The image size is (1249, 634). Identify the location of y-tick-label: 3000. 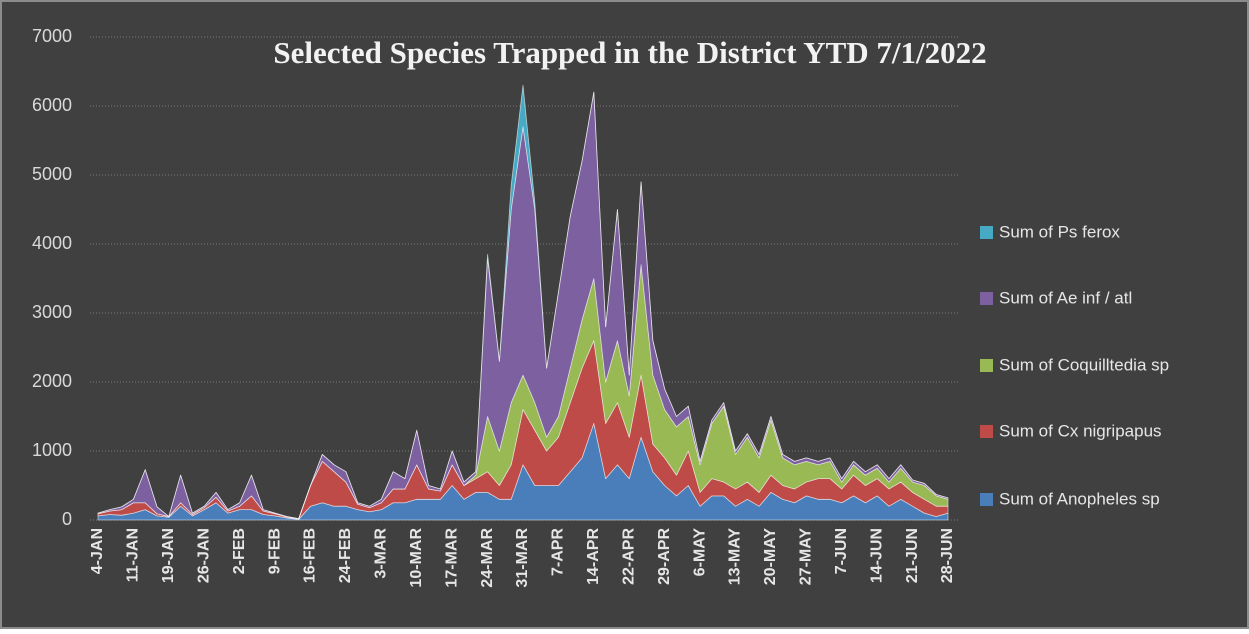
(52, 312).